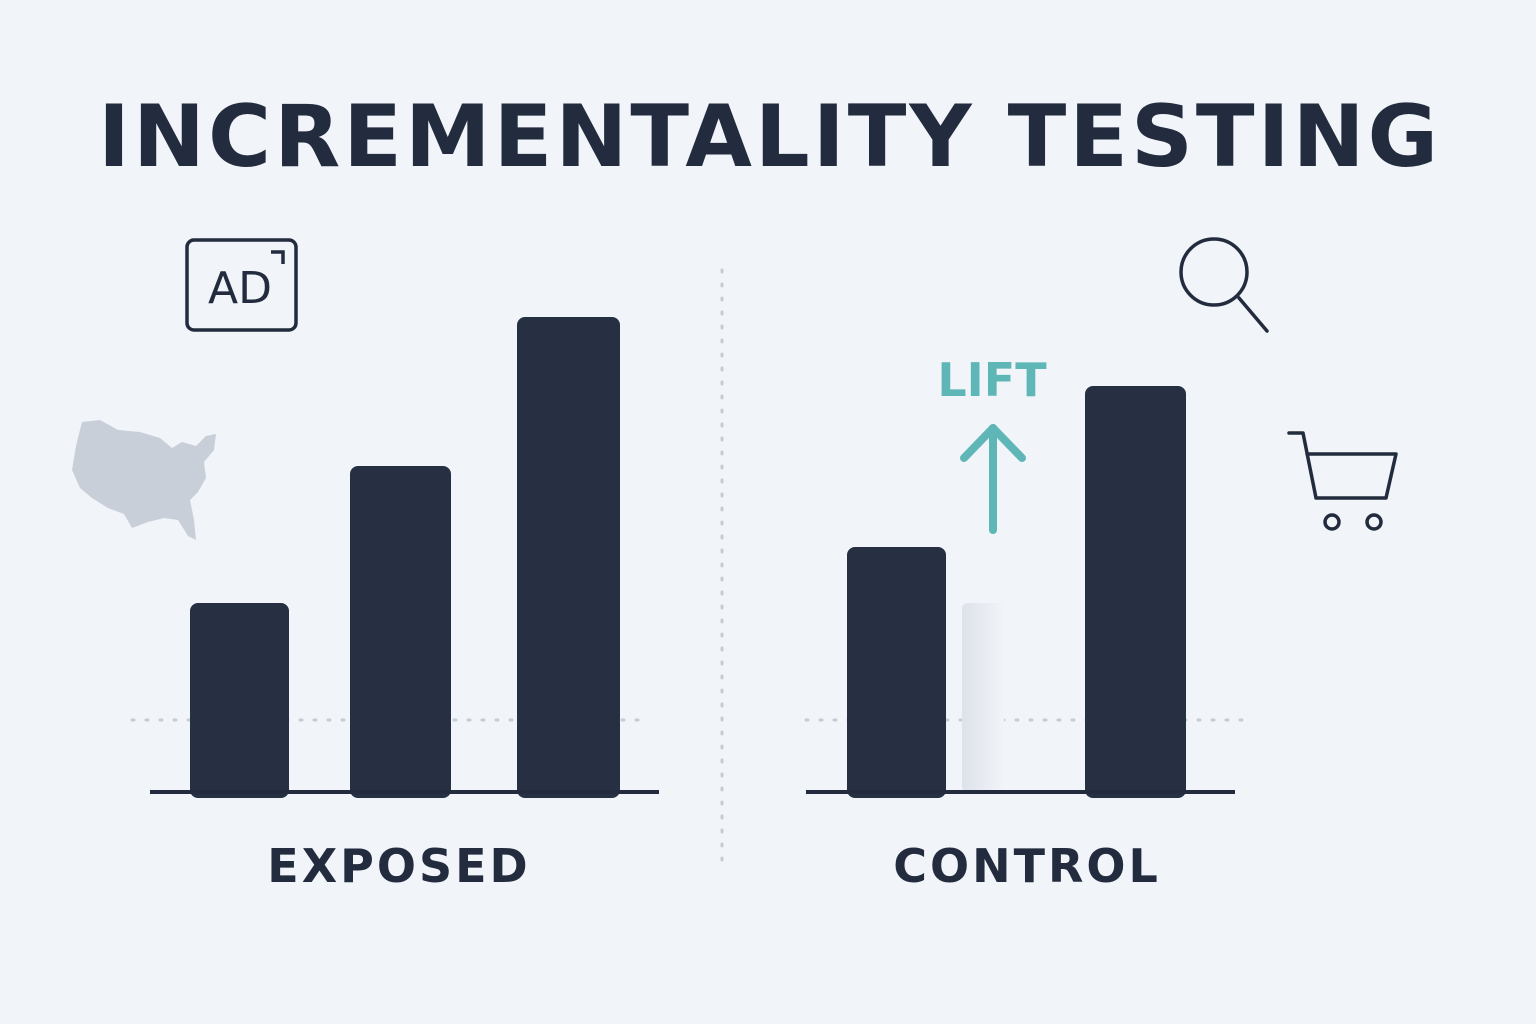  What do you see at coordinates (992, 380) in the screenshot?
I see `lift-label: LIFT` at bounding box center [992, 380].